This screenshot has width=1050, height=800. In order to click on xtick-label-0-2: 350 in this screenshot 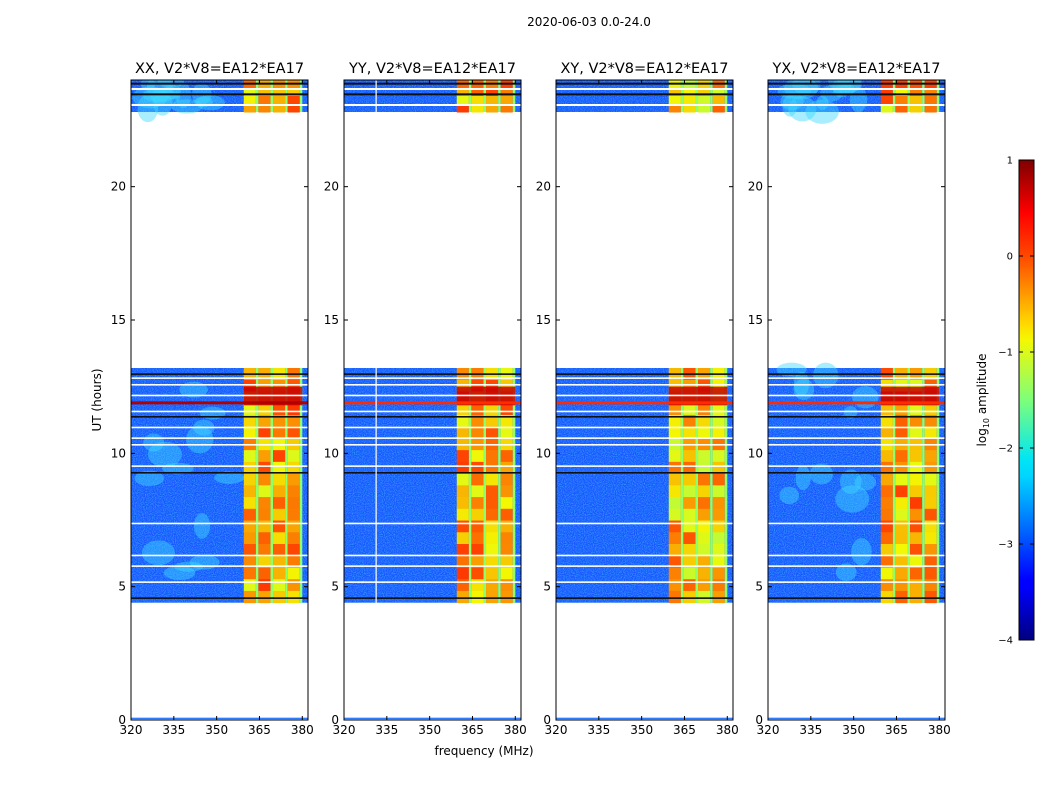, I will do `click(216, 730)`.